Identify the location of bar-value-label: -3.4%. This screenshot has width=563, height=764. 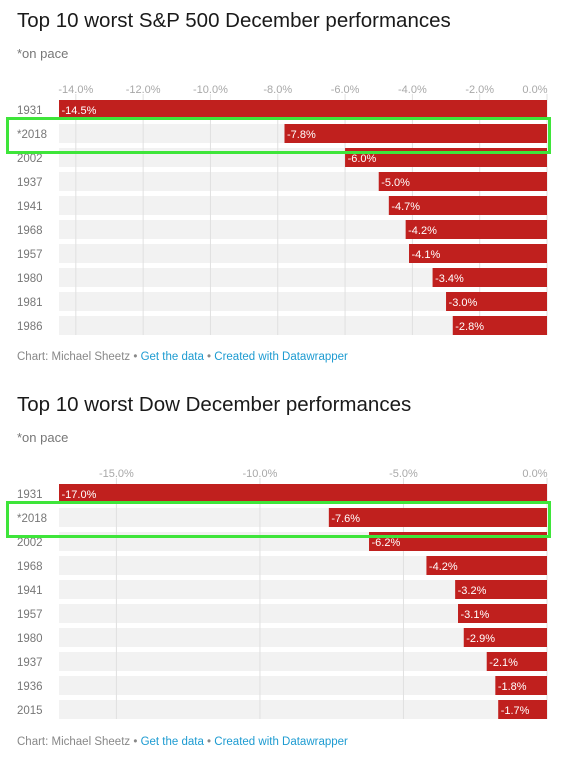
(449, 279).